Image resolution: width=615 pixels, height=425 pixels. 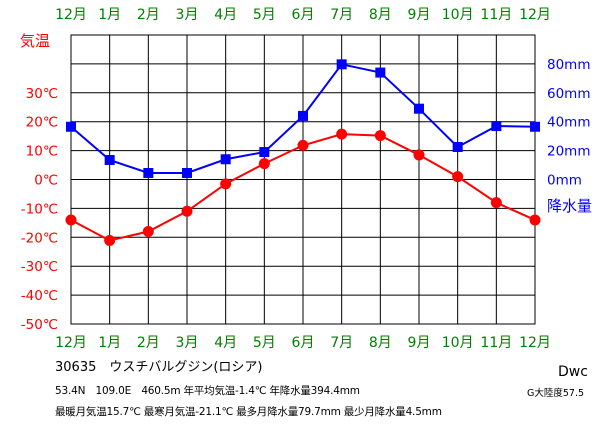 What do you see at coordinates (42, 123) in the screenshot?
I see `temperature-tick-label: 20℃` at bounding box center [42, 123].